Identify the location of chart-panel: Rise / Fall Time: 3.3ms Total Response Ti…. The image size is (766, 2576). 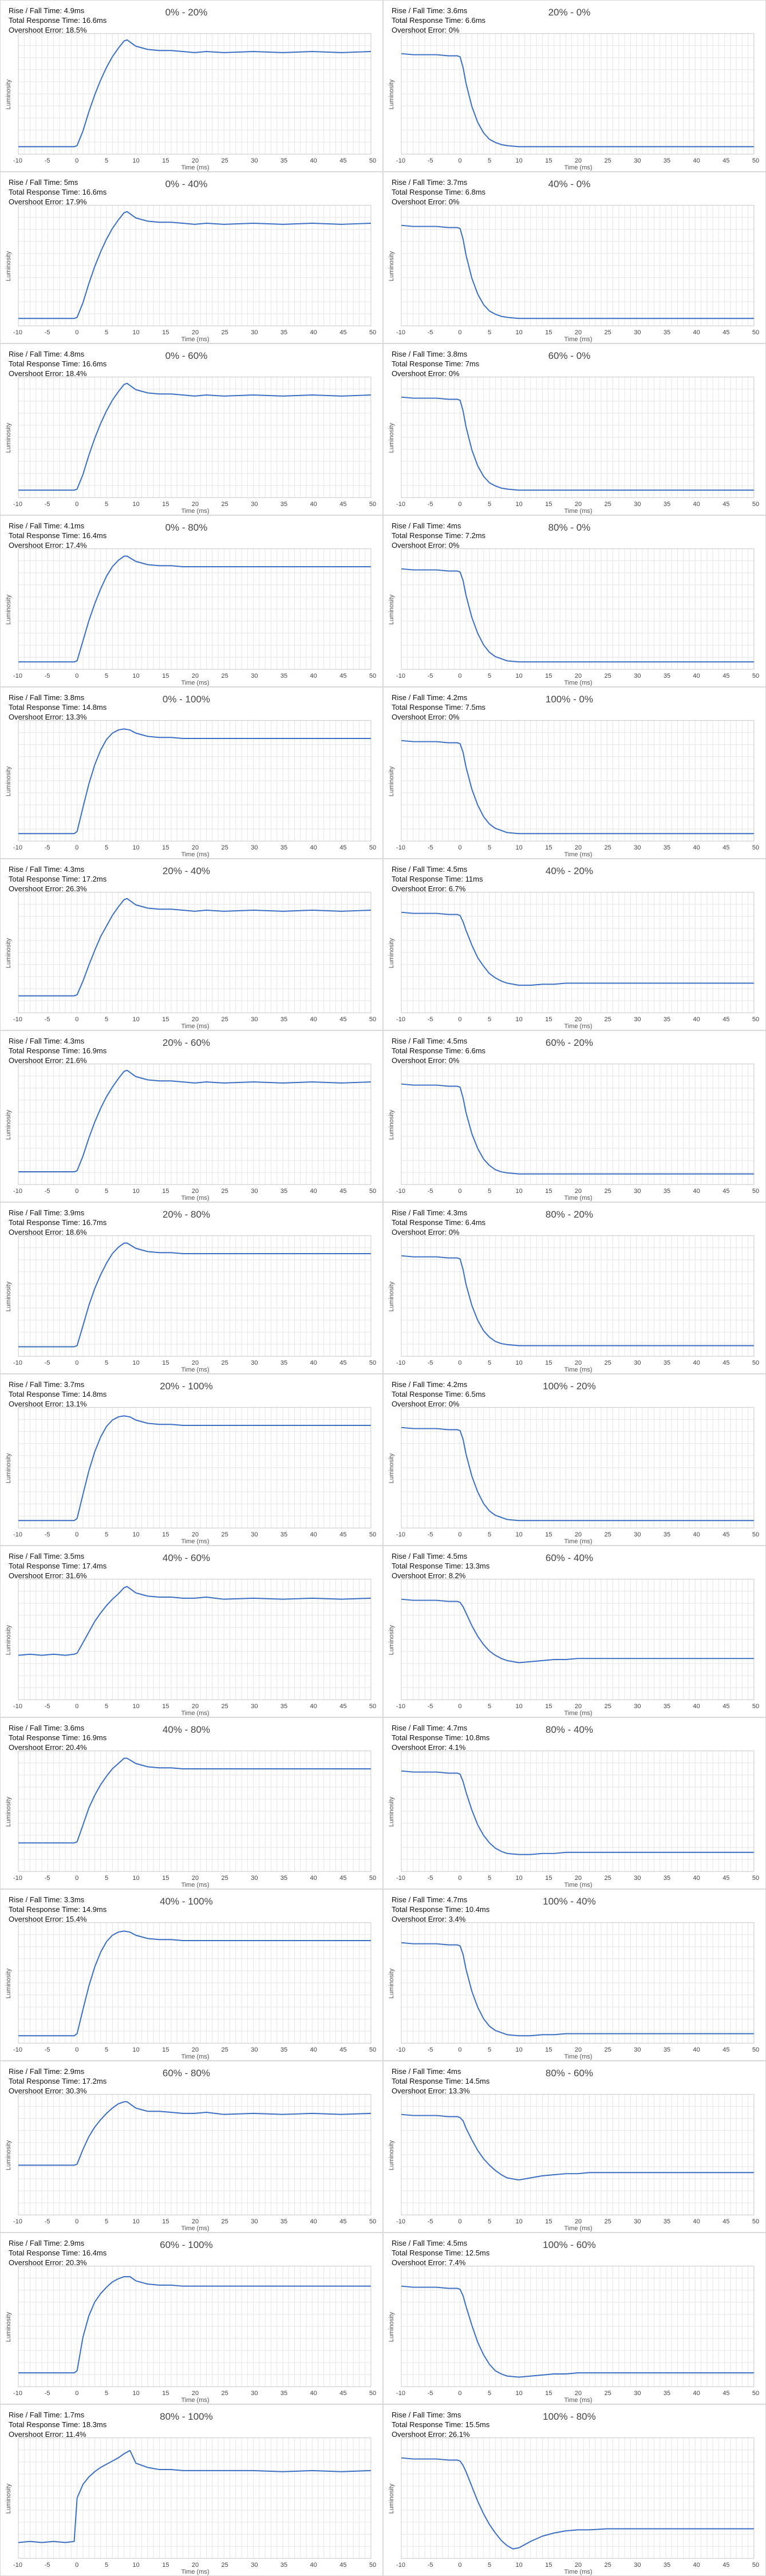
(191, 1975).